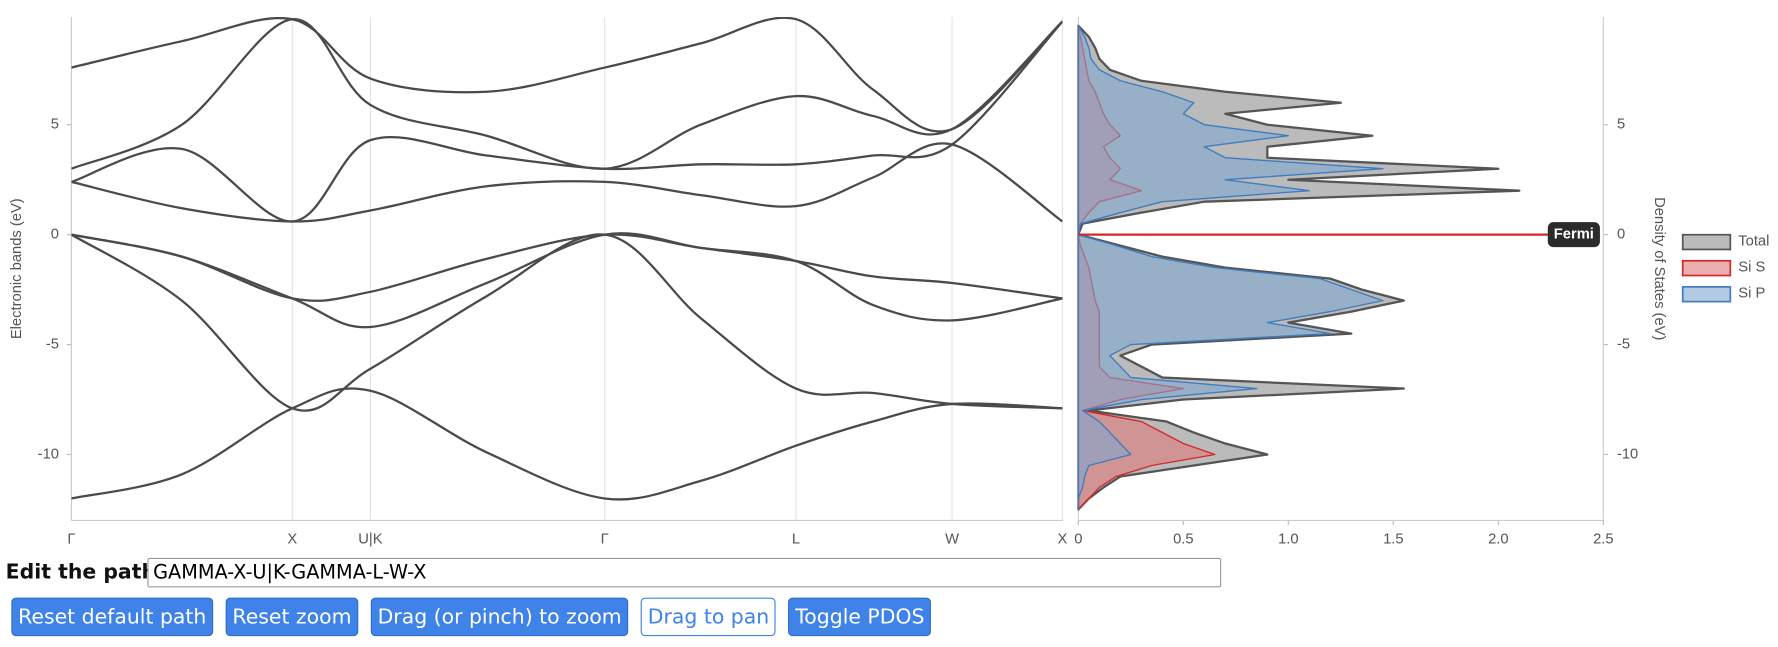 This screenshot has height=647, width=1778. Describe the element at coordinates (684, 572) in the screenshot. I see `path-input` at that location.